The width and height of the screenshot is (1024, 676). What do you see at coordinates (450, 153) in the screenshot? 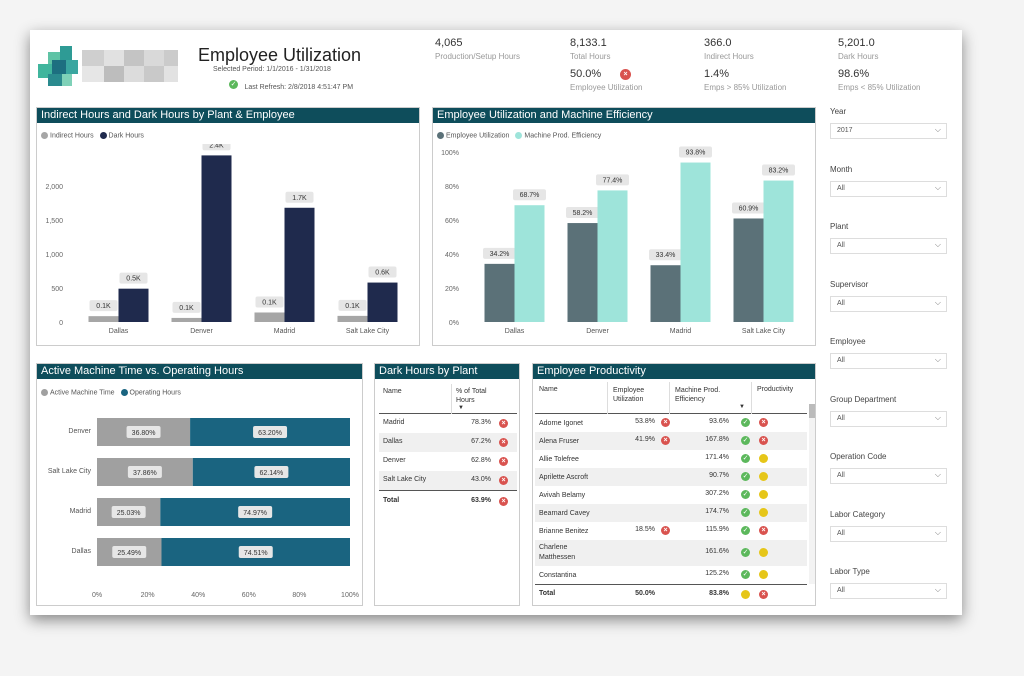
I see `y-tick-label: 100%` at bounding box center [450, 153].